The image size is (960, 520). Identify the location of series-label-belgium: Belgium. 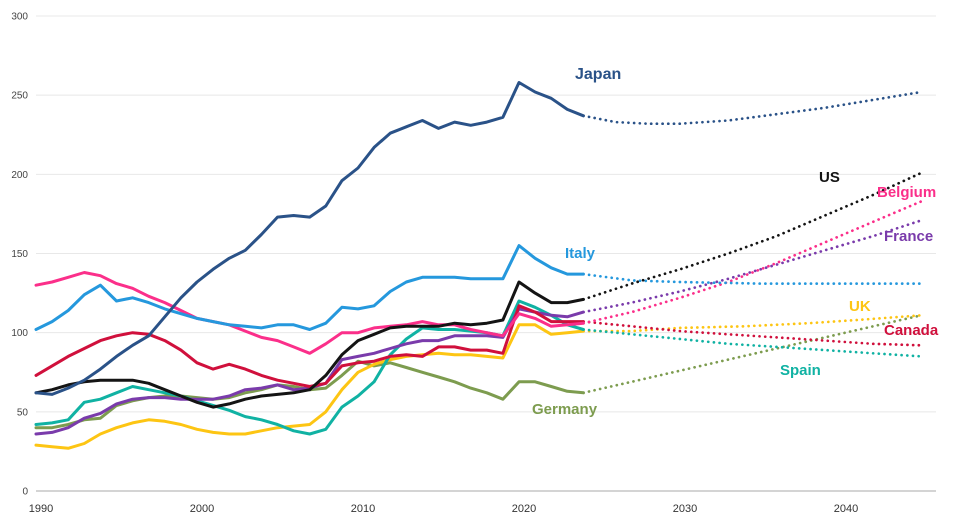
(906, 192).